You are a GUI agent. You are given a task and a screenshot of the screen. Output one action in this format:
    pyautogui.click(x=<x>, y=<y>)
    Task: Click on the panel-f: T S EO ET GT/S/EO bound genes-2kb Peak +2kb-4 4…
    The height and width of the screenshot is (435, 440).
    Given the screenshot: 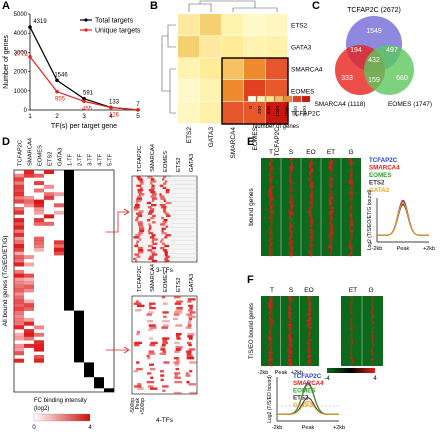 What is the action you would take?
    pyautogui.click(x=316, y=359)
    